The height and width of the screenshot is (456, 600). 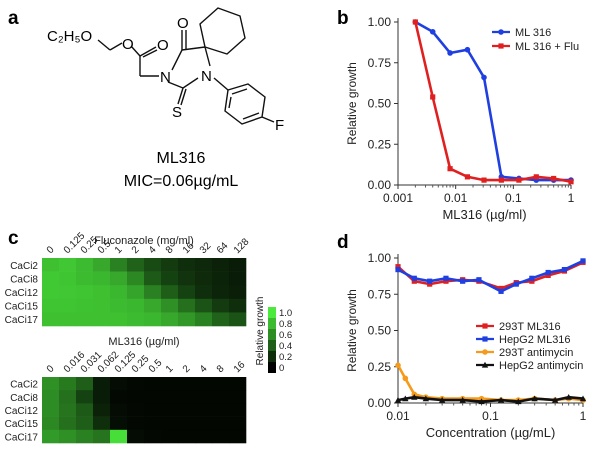 What do you see at coordinates (535, 340) in the screenshot?
I see `legend-label: HepG2 ML316` at bounding box center [535, 340].